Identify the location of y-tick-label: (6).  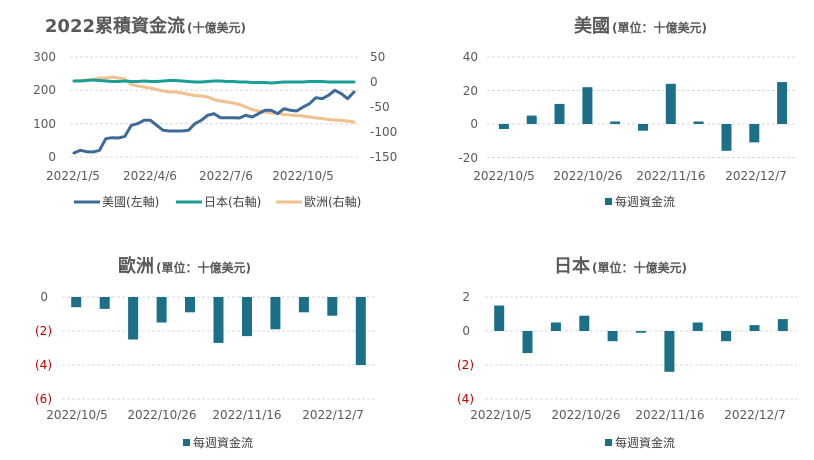
(43, 399).